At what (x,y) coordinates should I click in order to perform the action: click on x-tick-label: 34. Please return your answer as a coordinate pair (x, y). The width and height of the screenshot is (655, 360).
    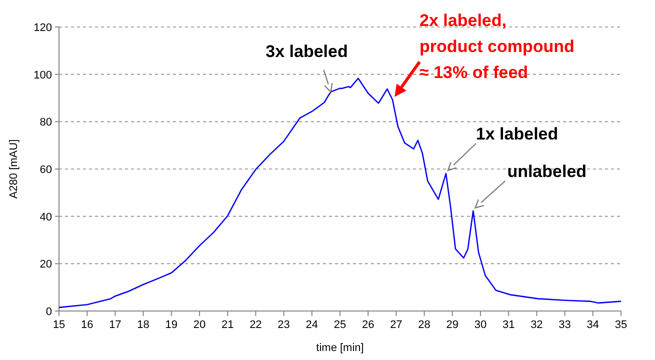
    Looking at the image, I should click on (593, 325).